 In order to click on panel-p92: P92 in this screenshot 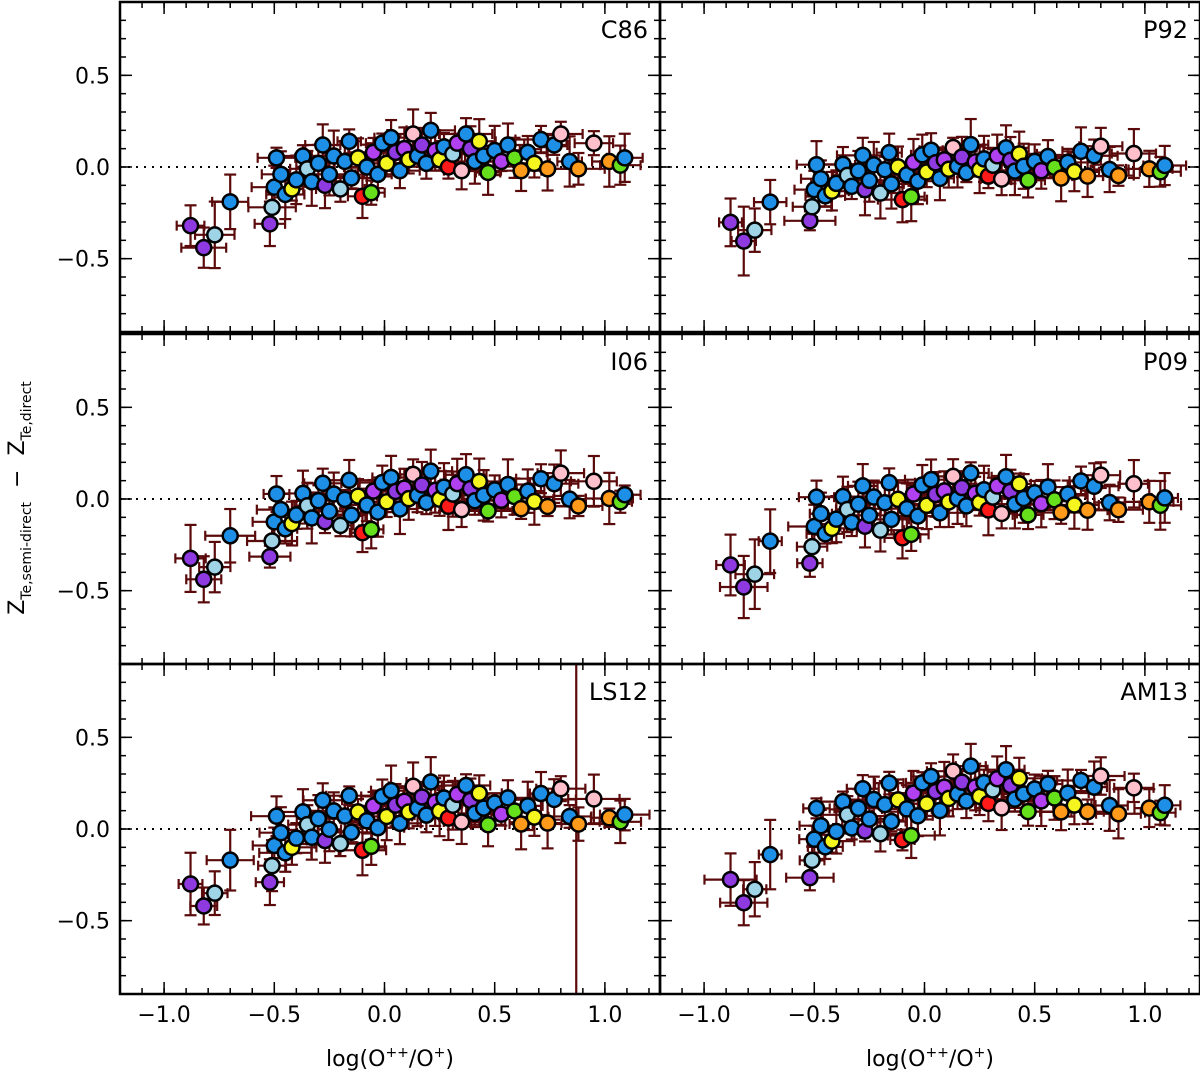, I will do `click(929, 167)`.